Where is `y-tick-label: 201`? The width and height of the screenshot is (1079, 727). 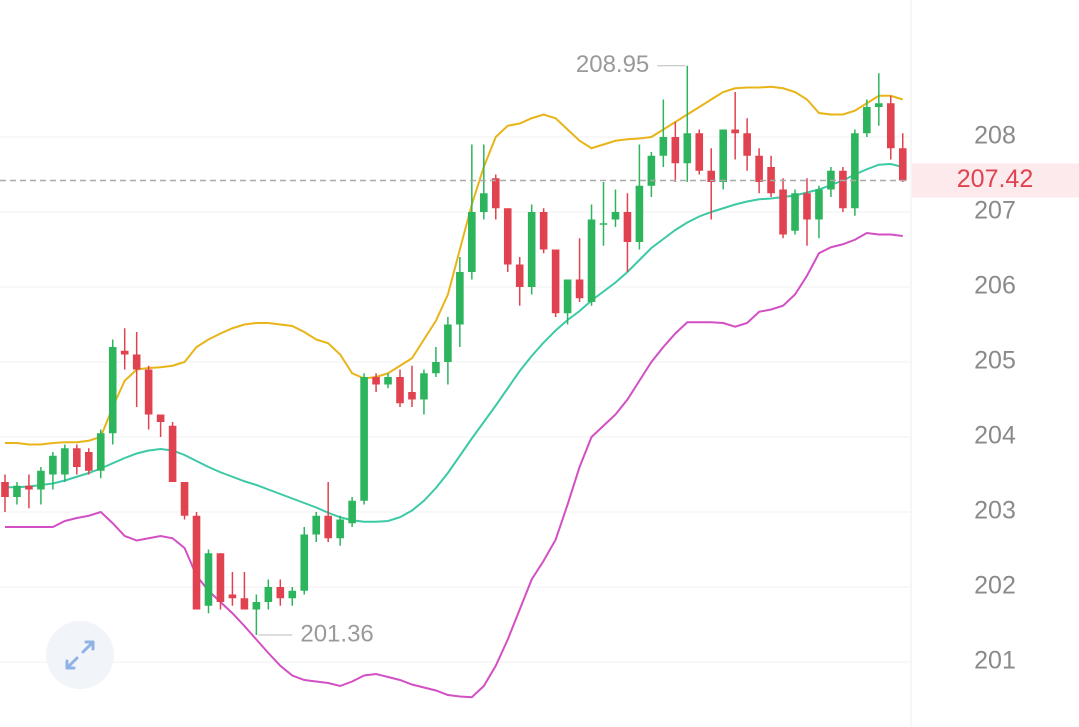
y-tick-label: 201 is located at coordinates (995, 661).